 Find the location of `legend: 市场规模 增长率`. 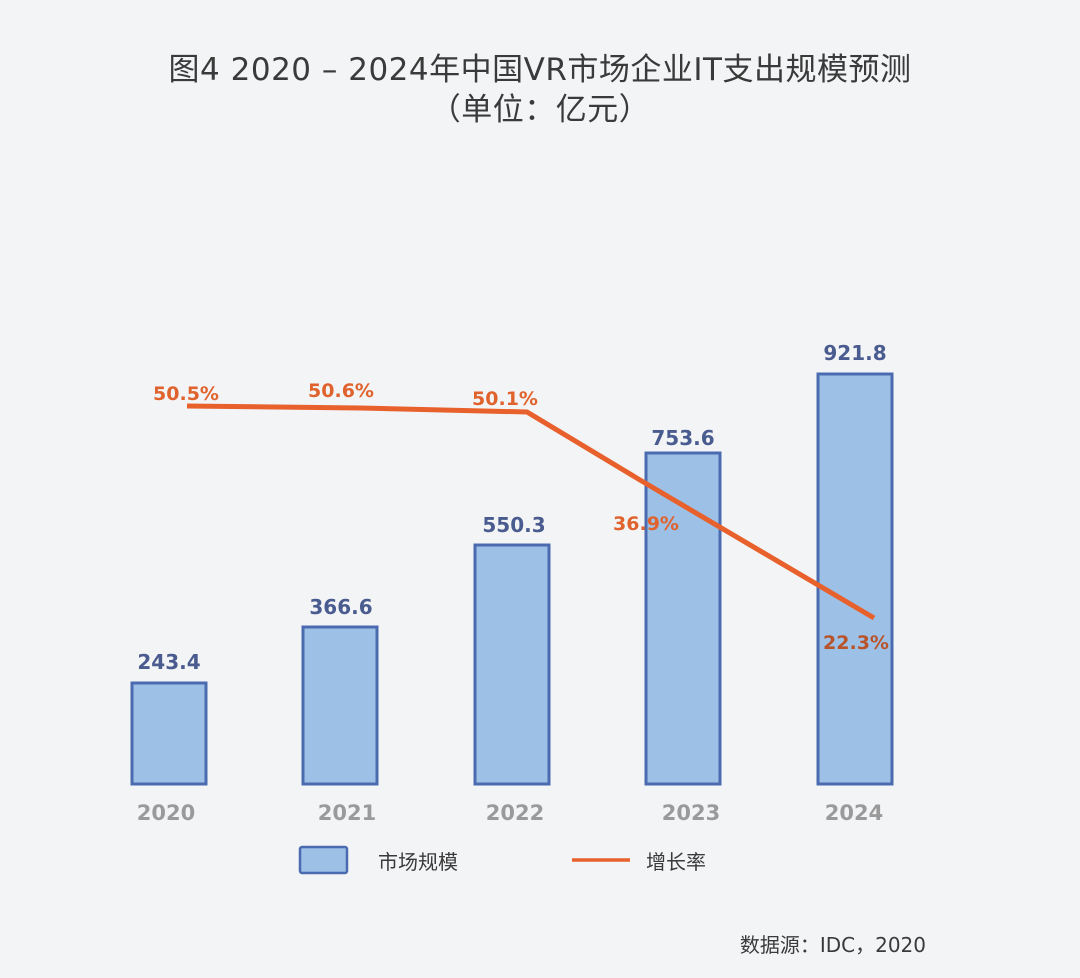

legend: 市场规模 增长率 is located at coordinates (502, 860).